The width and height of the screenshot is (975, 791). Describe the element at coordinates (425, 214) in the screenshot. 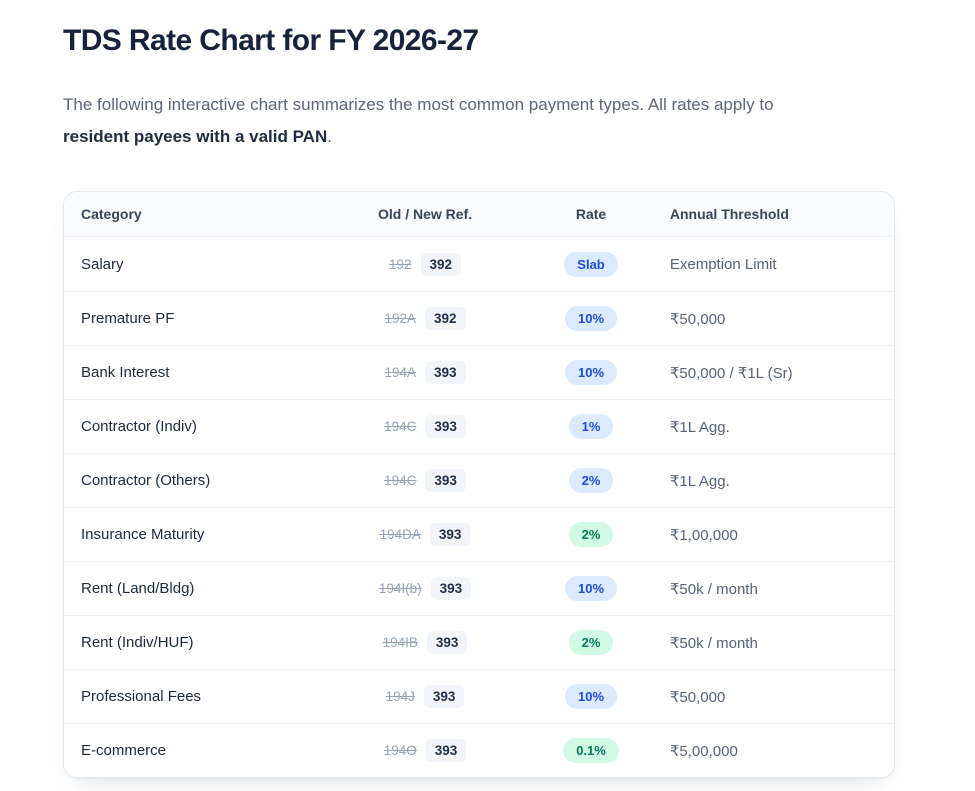

I see `column-header-old-new-ref: Old / New Ref.` at that location.